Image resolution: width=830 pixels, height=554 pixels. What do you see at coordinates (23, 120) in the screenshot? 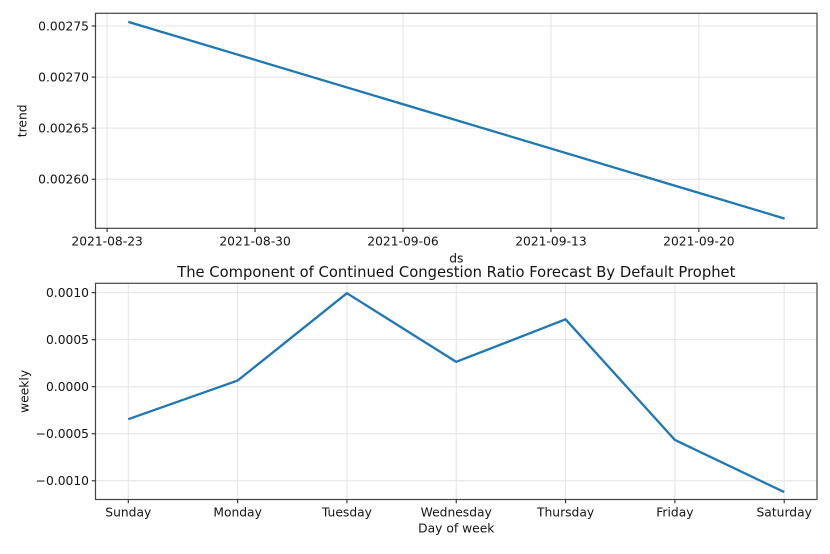
I see `trend-yaxis-label: trend` at bounding box center [23, 120].